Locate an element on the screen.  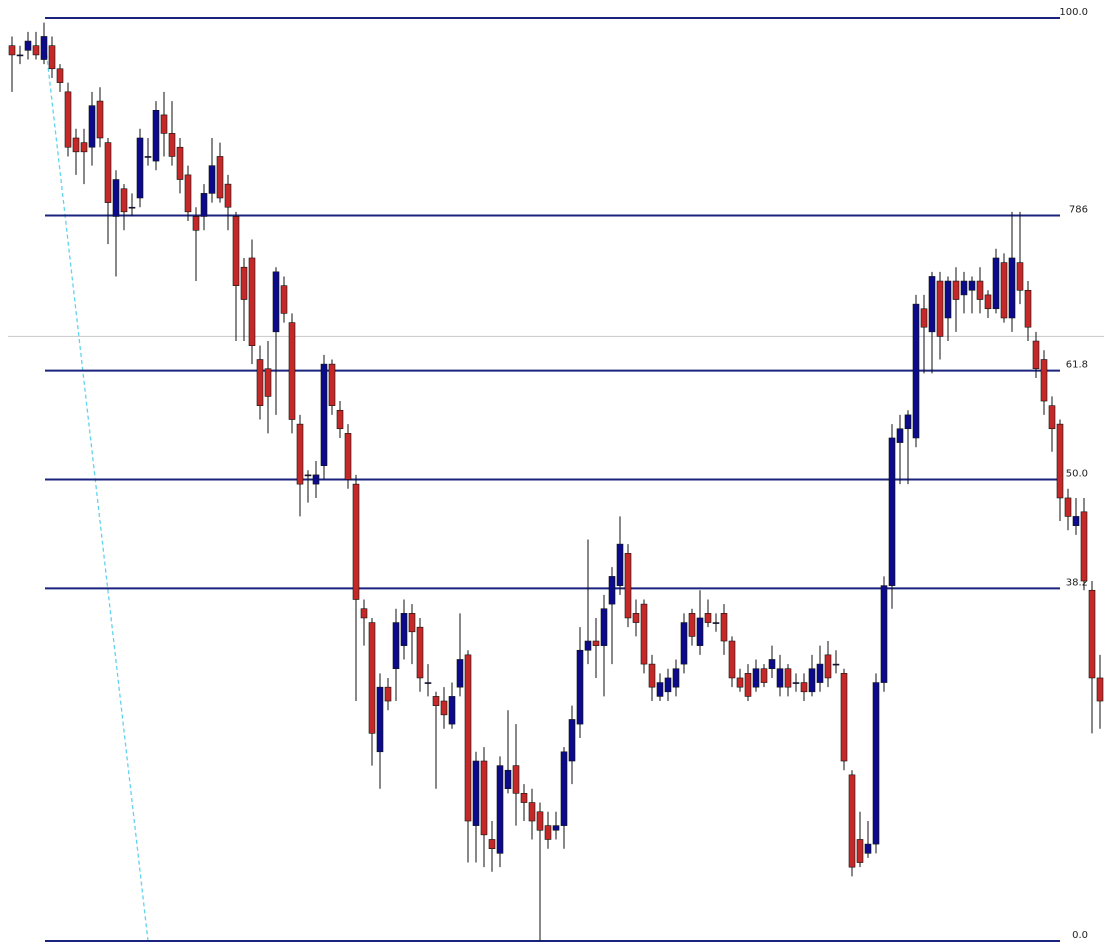
fib-level-label: 50.0 is located at coordinates (1077, 474).